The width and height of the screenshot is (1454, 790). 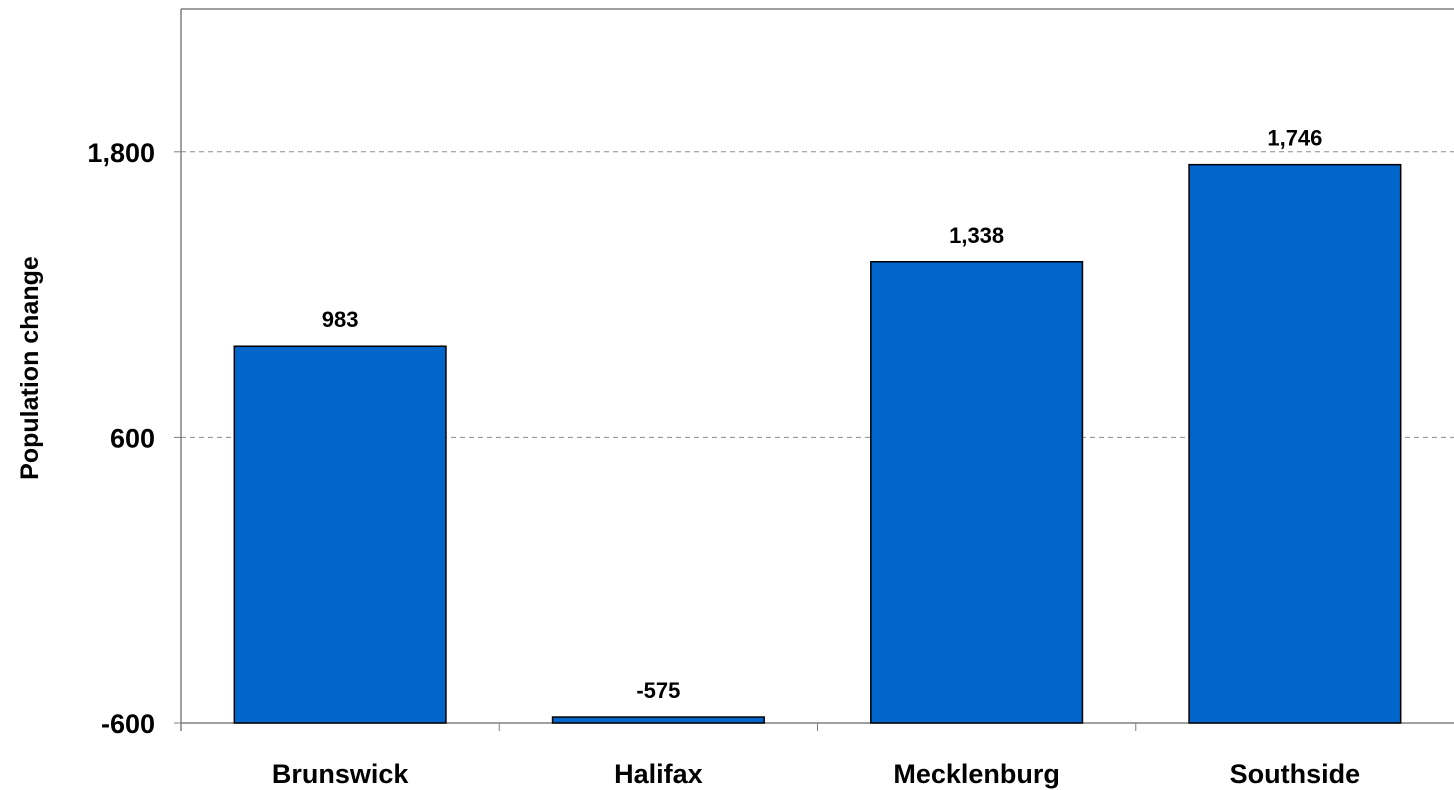 I want to click on category-label: Southside, so click(x=1295, y=774).